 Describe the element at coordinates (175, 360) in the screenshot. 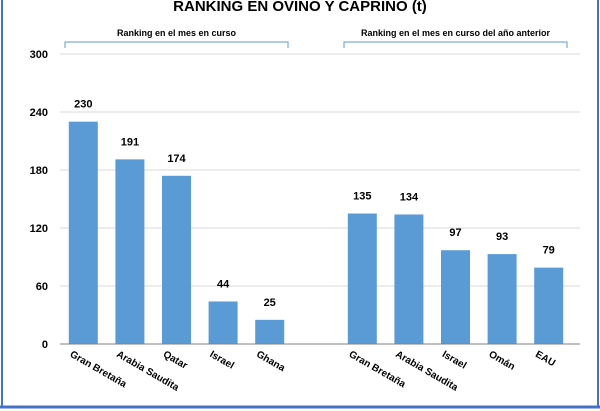

I see `x-tick-label: Qatar` at that location.